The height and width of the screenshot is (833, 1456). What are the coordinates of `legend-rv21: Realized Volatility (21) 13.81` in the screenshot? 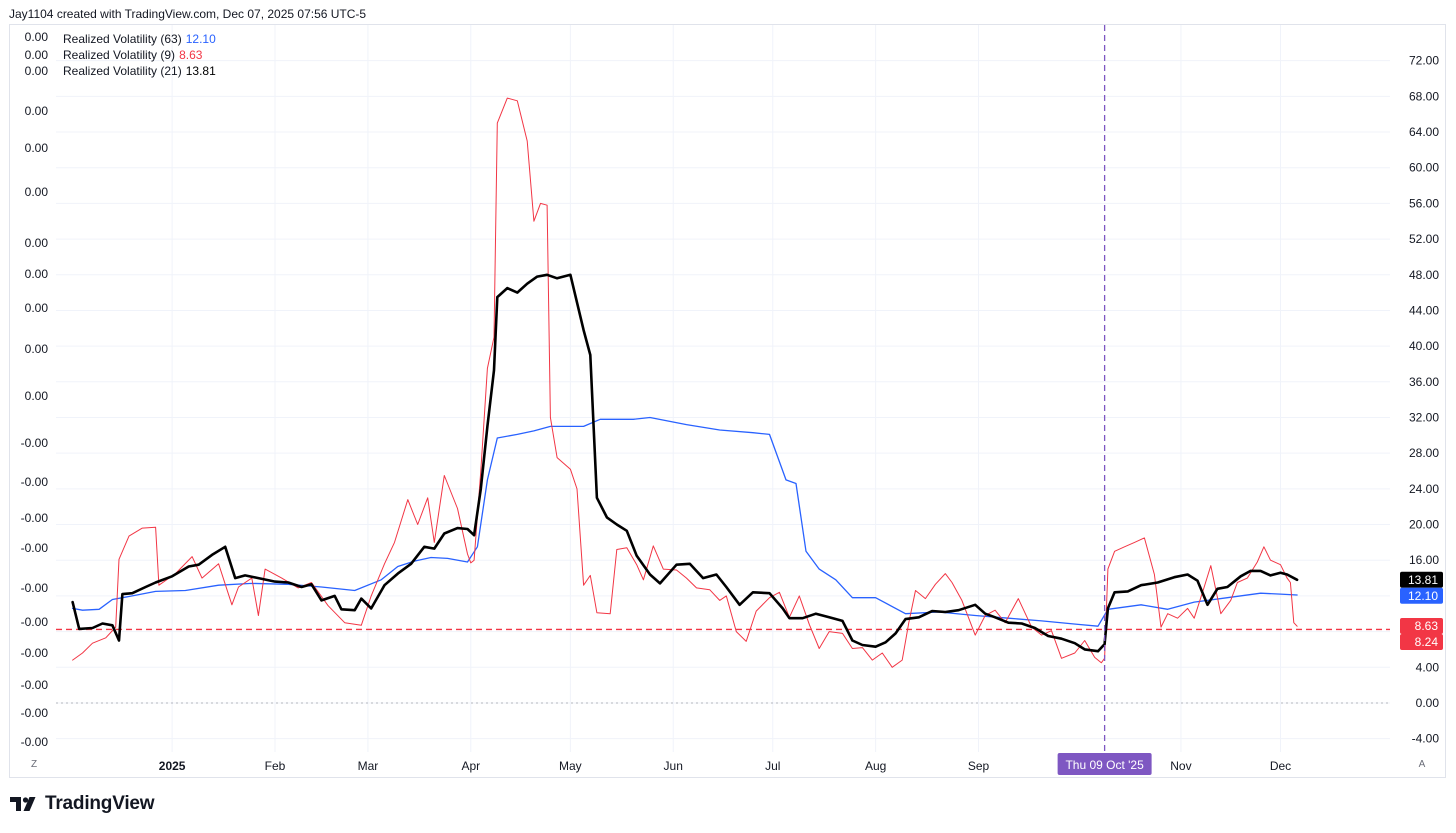 It's located at (139, 71).